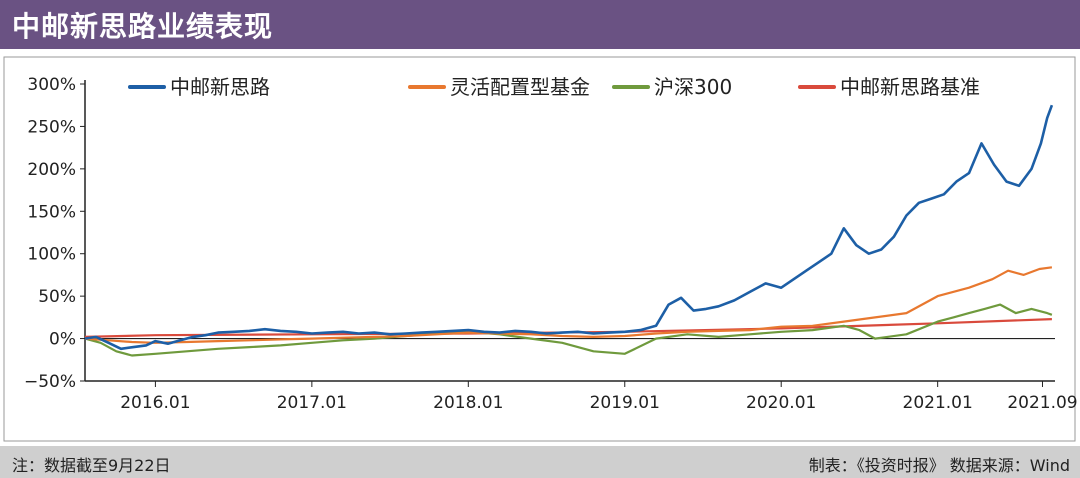 The image size is (1080, 478). I want to click on y-tick-label: −50%, so click(50, 382).